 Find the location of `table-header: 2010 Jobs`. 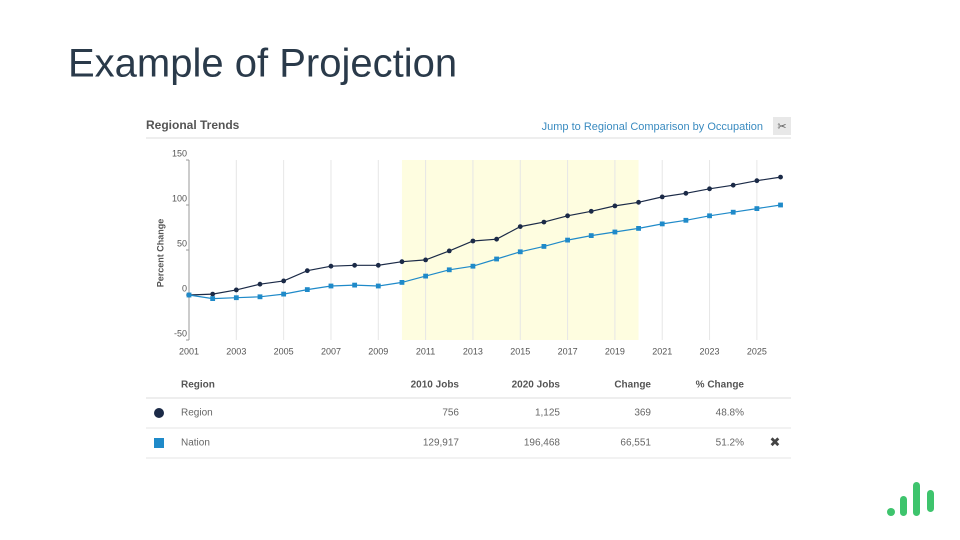

table-header: 2010 Jobs is located at coordinates (435, 385).